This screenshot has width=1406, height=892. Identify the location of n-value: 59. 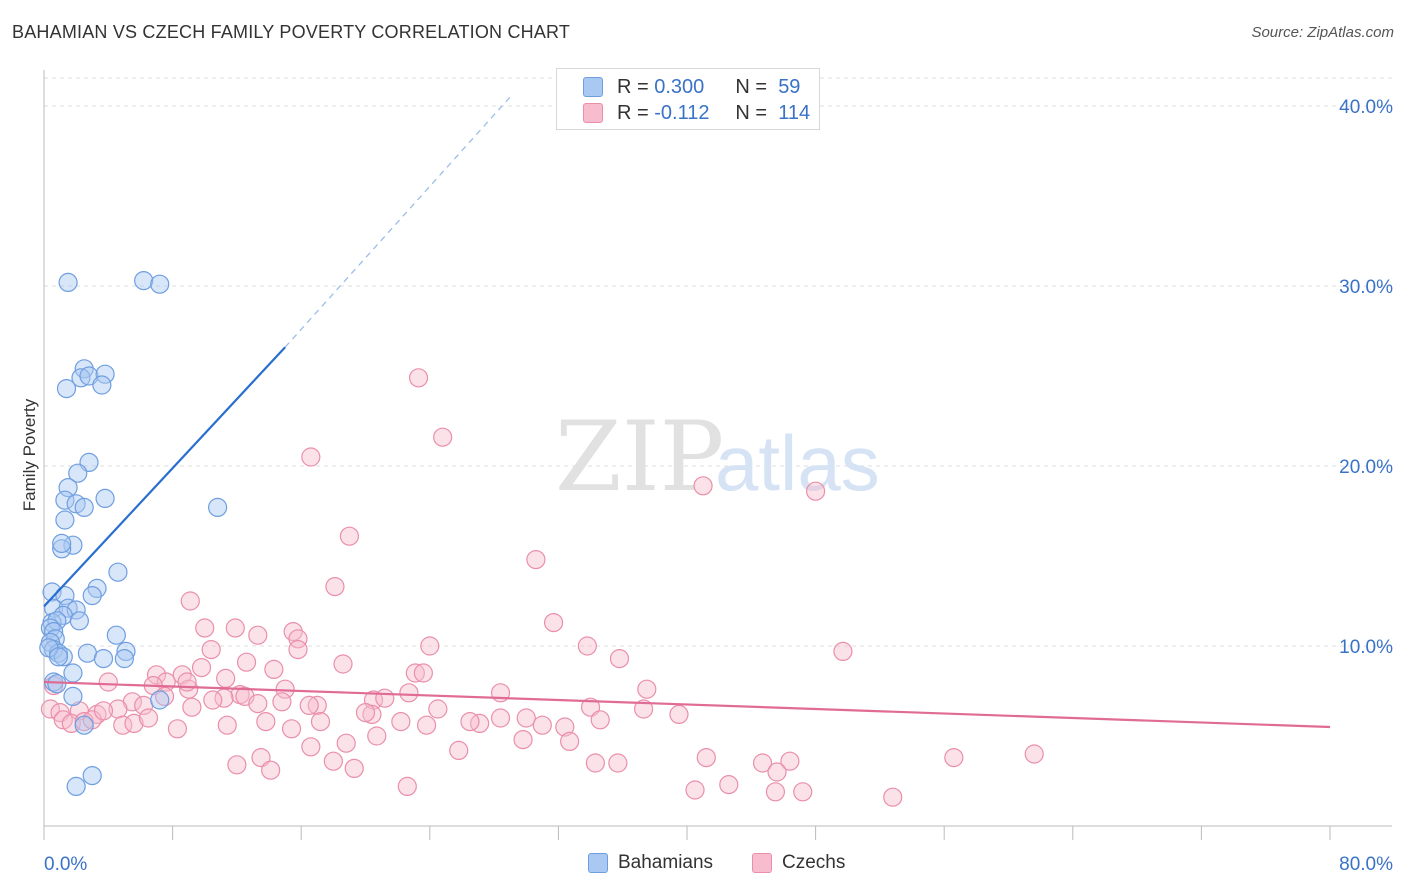
(789, 86).